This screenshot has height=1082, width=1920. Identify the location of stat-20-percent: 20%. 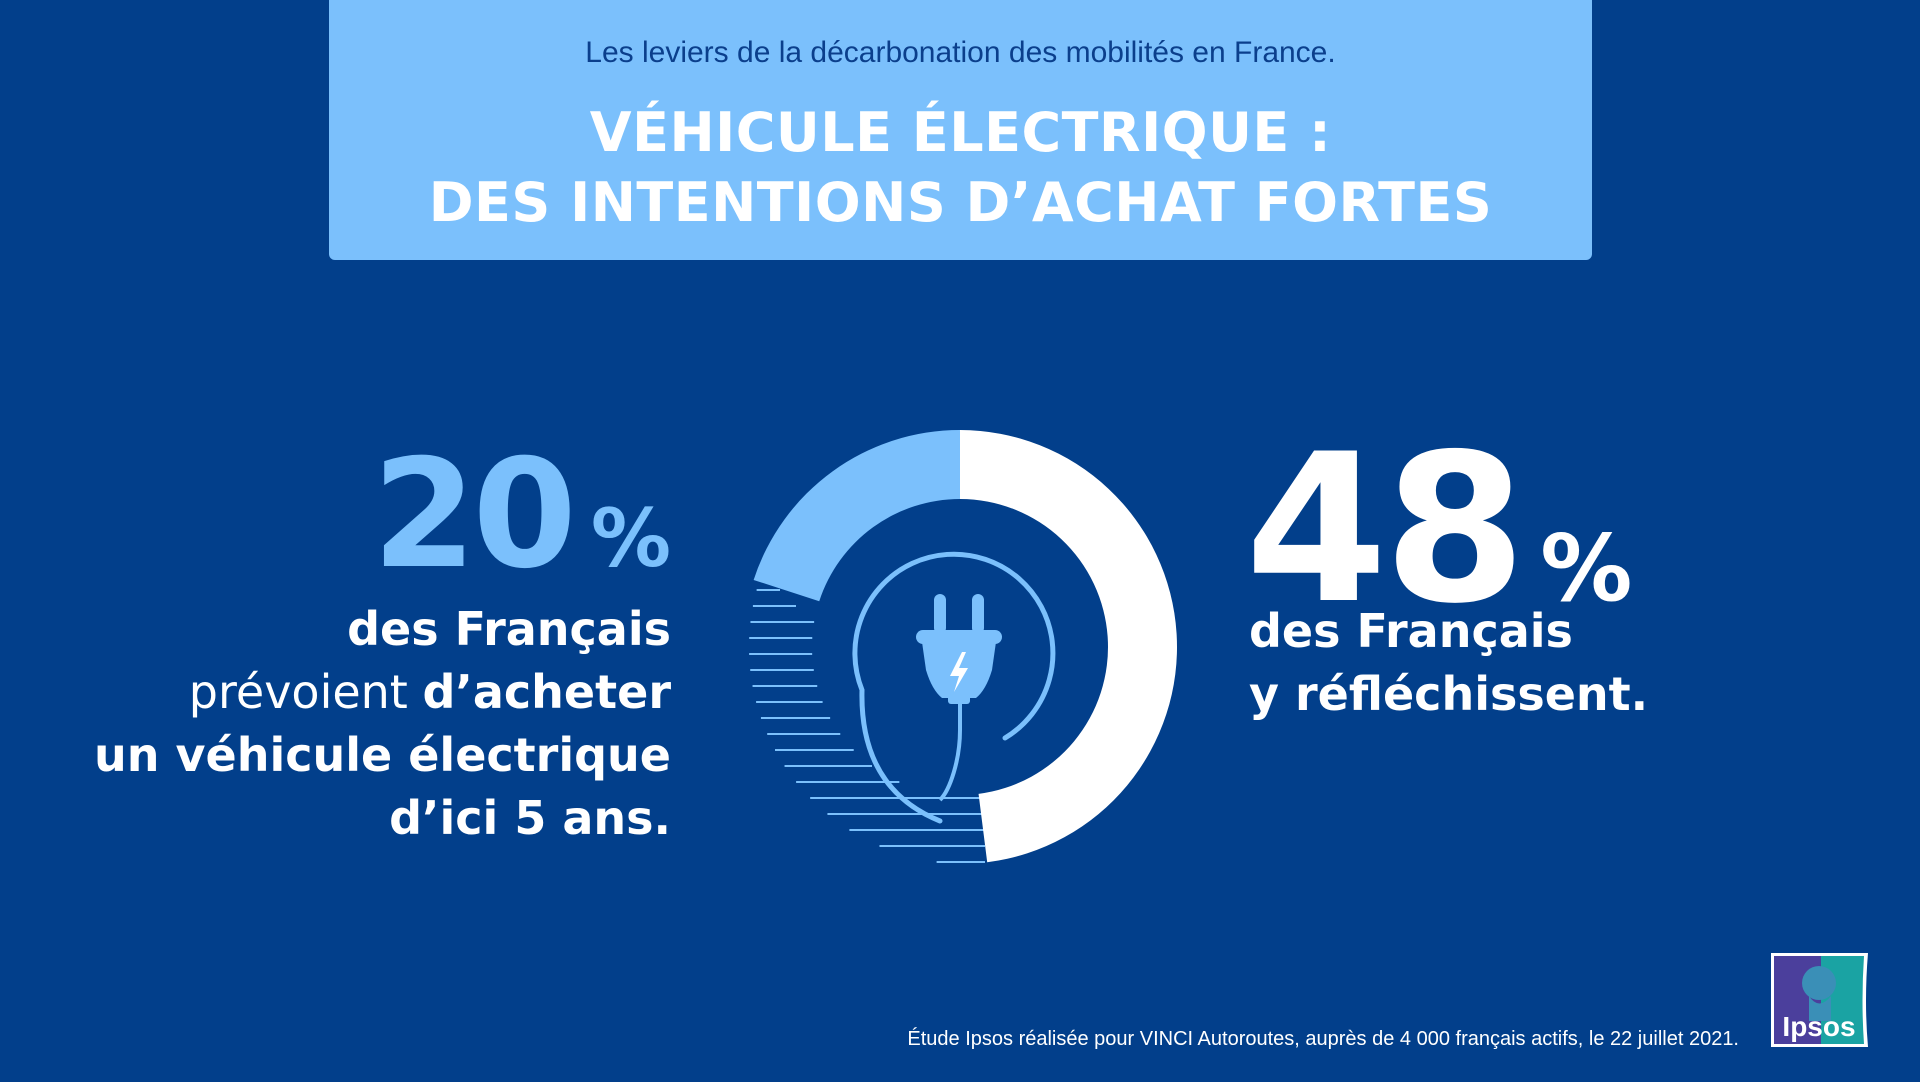
(521, 515).